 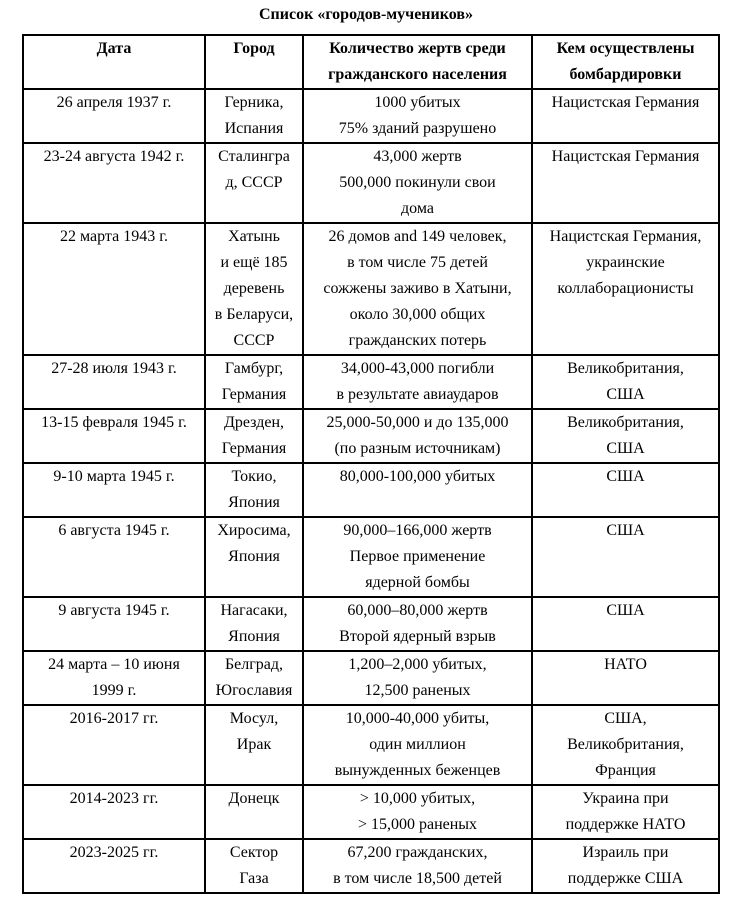 I want to click on date-cell: 2014-2023 гг., so click(x=114, y=812).